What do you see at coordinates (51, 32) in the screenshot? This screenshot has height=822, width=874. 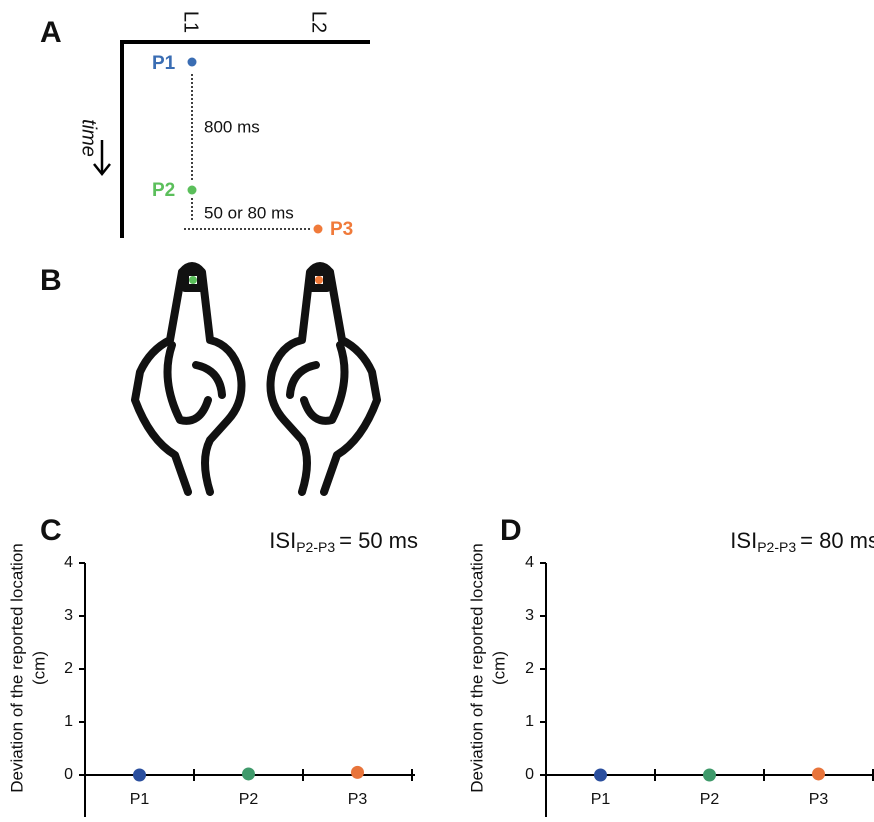 I see `panel-letter: A` at bounding box center [51, 32].